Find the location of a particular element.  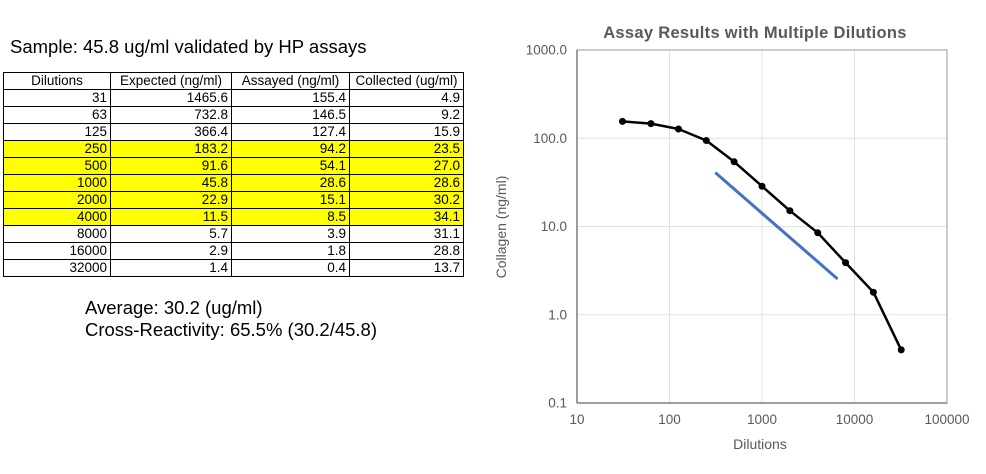

table-row: 1000 45.8 28.6 28.6 is located at coordinates (233, 183).